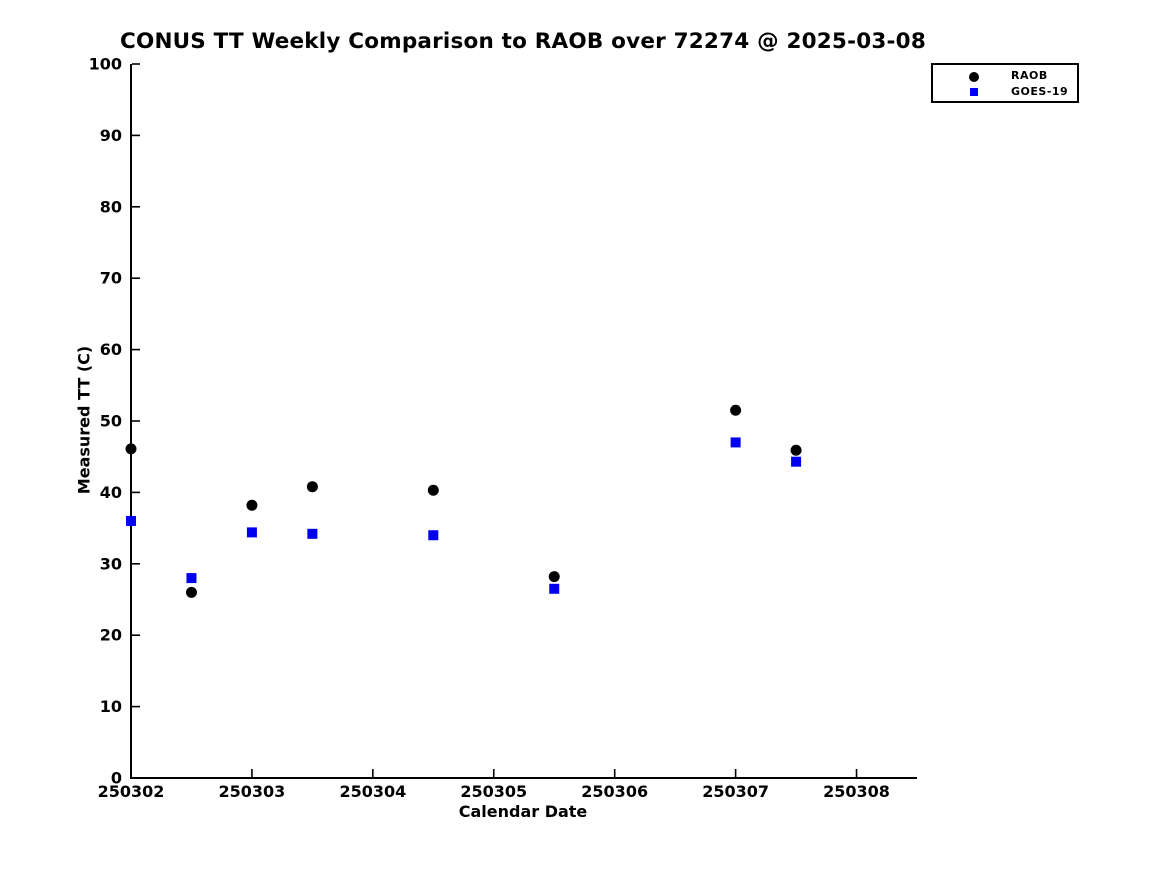 The width and height of the screenshot is (1167, 875). What do you see at coordinates (1029, 75) in the screenshot?
I see `legend-label-raob: RAOB` at bounding box center [1029, 75].